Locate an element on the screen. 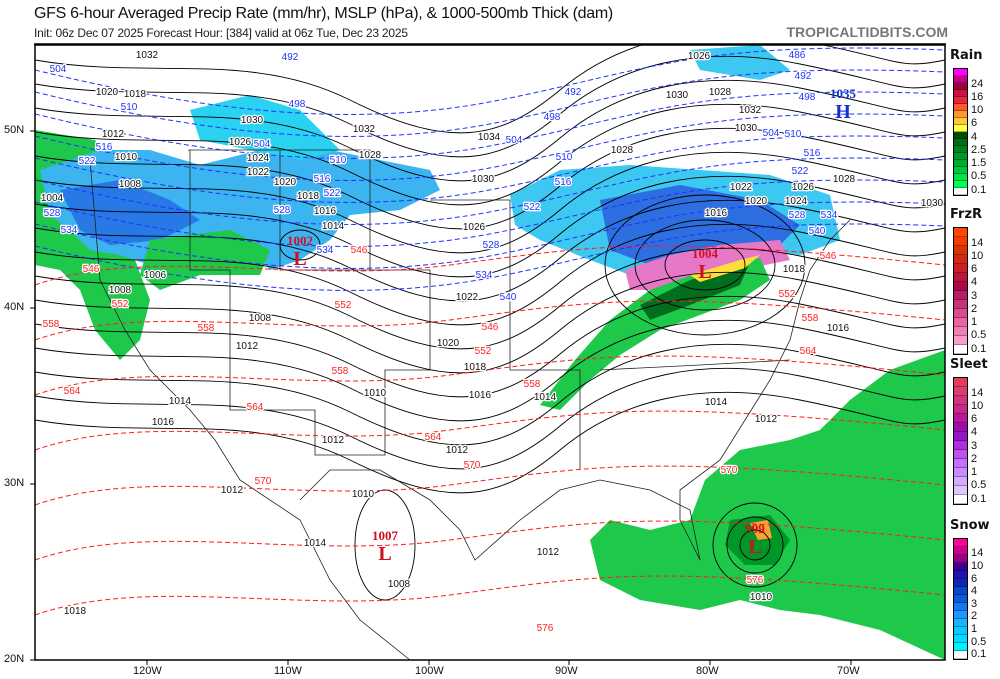  legend-colorbar is located at coordinates (960, 132).